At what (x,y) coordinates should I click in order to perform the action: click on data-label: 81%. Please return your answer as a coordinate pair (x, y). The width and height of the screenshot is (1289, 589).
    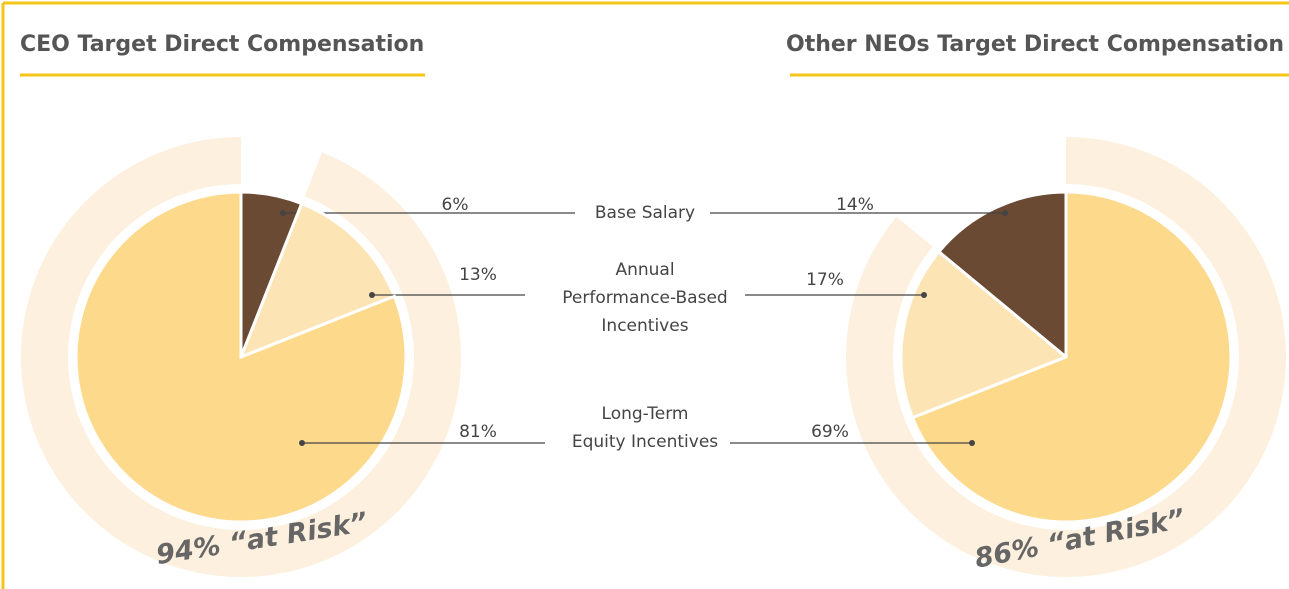
    Looking at the image, I should click on (478, 432).